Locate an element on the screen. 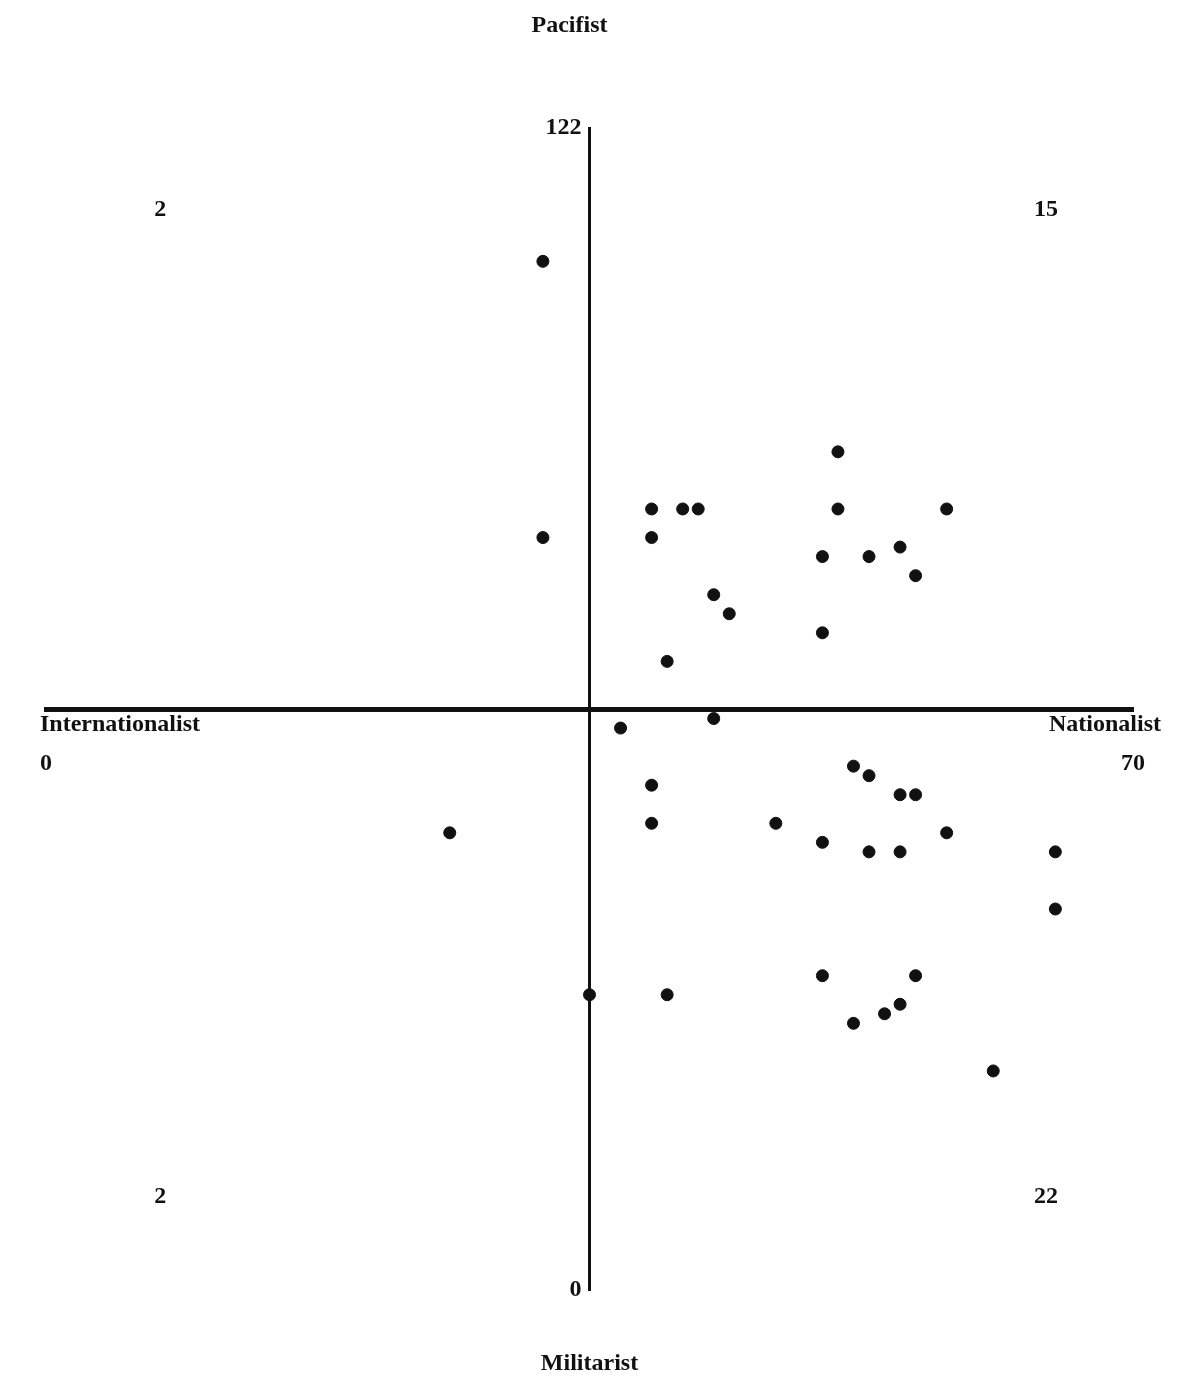  annotation: 15 is located at coordinates (1046, 207).